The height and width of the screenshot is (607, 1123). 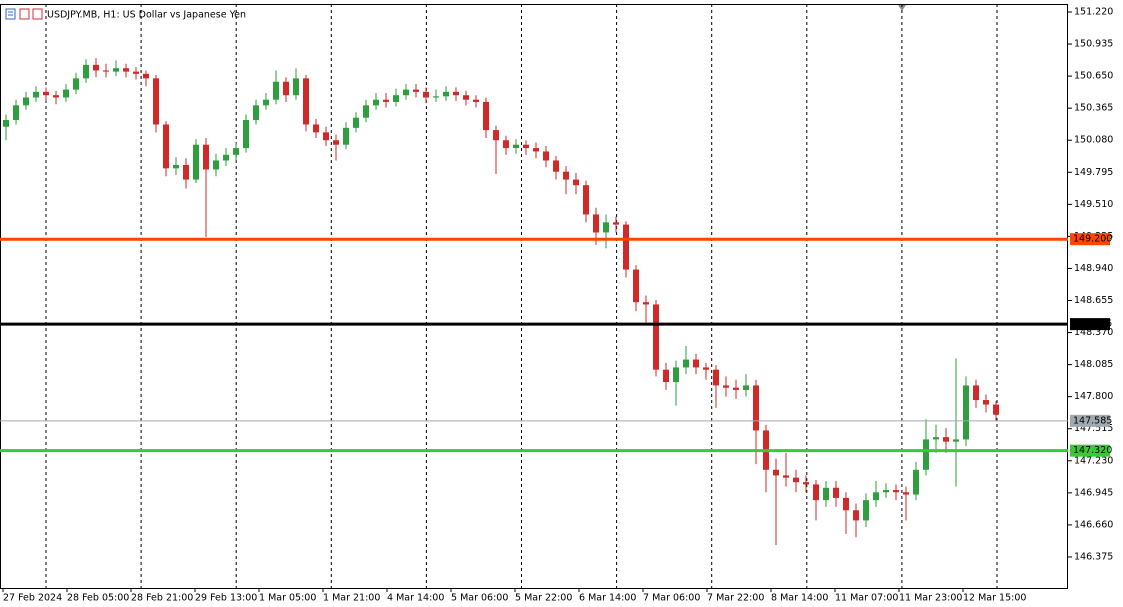 I want to click on x-tick-label: 28 Feb 21:00, so click(x=162, y=598).